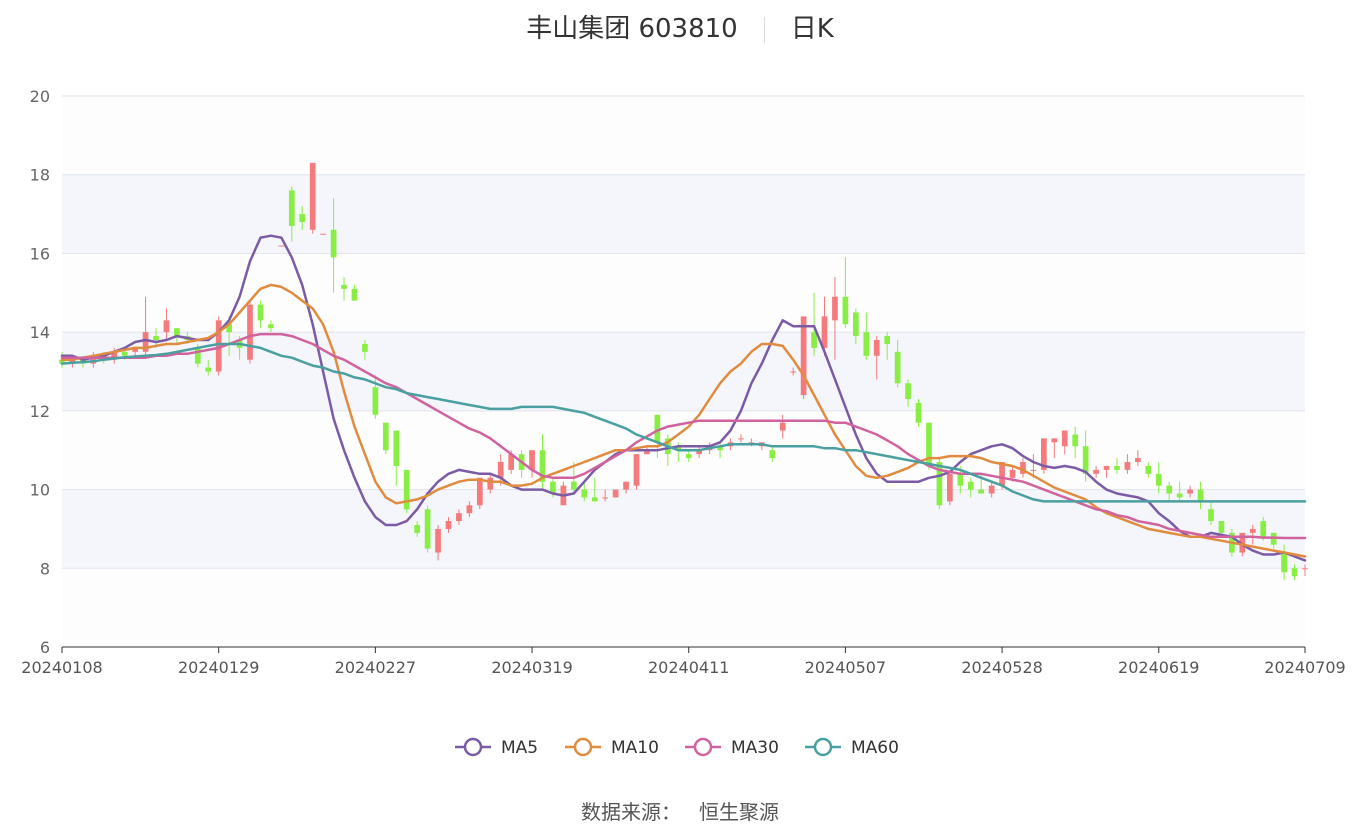  What do you see at coordinates (1304, 667) in the screenshot?
I see `x-tick-label: 20240709` at bounding box center [1304, 667].